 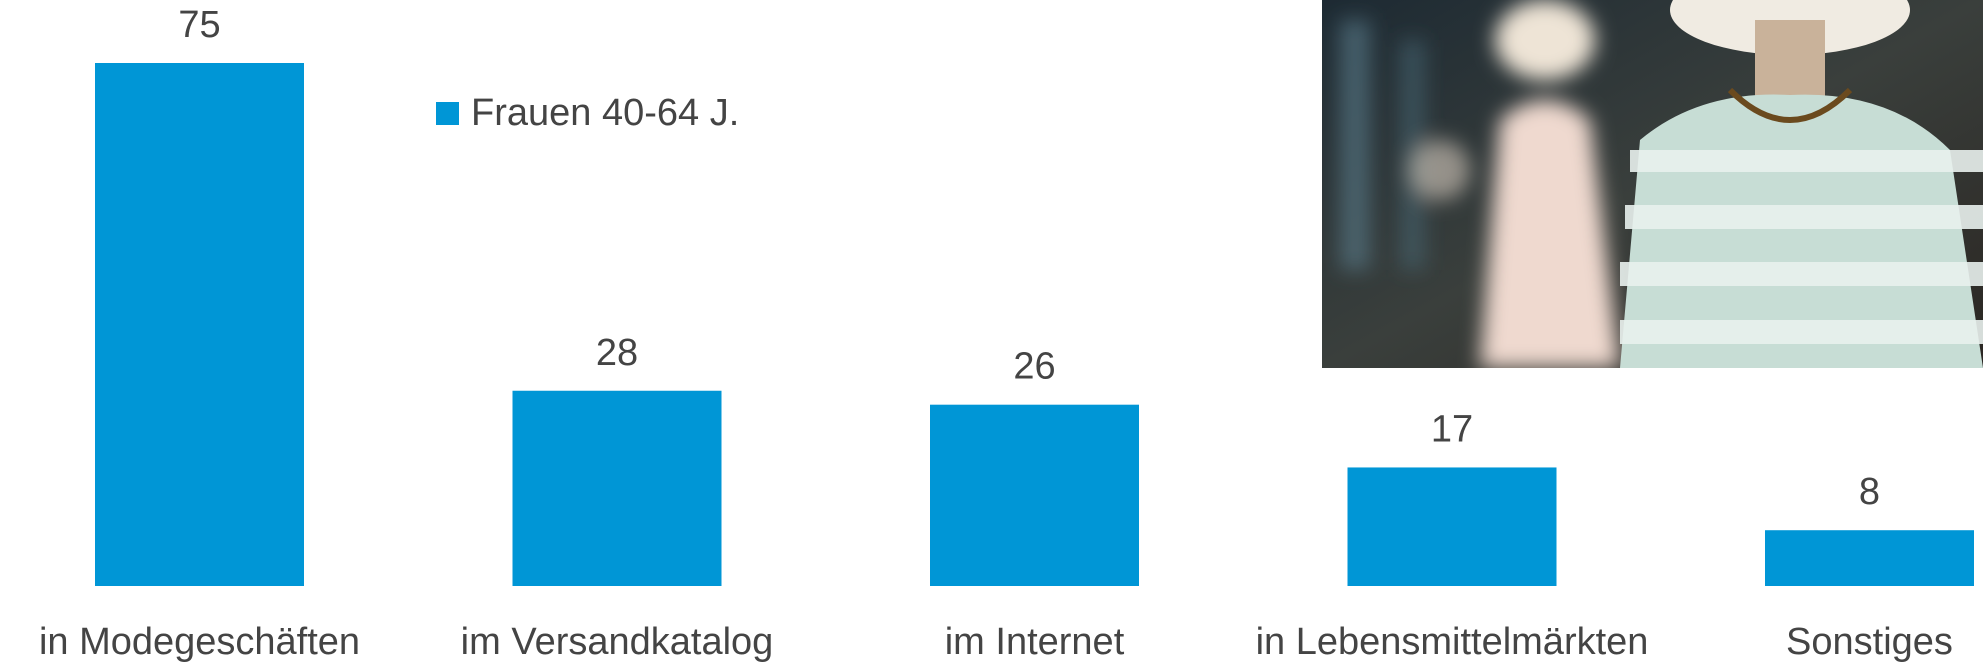 What do you see at coordinates (1869, 492) in the screenshot?
I see `data-label: 8` at bounding box center [1869, 492].